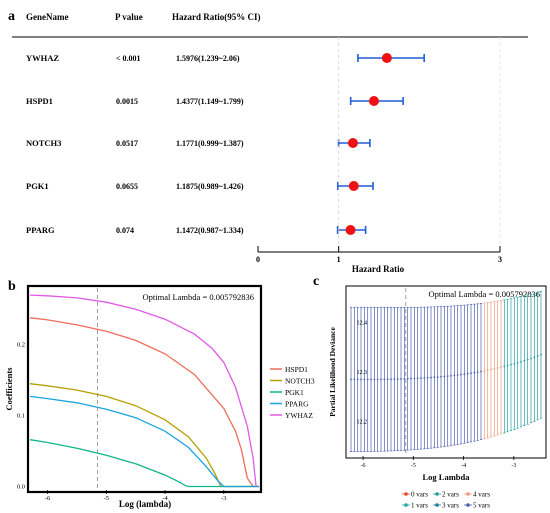 The image size is (550, 513). What do you see at coordinates (450, 506) in the screenshot?
I see `legend-label: 3 vars` at bounding box center [450, 506].